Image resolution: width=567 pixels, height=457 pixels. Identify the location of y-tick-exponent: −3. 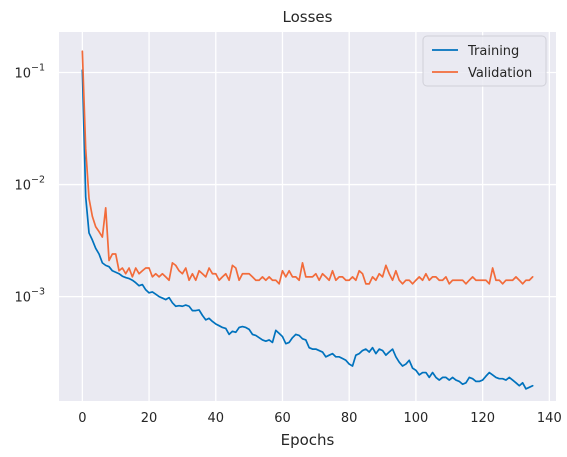
(38, 292).